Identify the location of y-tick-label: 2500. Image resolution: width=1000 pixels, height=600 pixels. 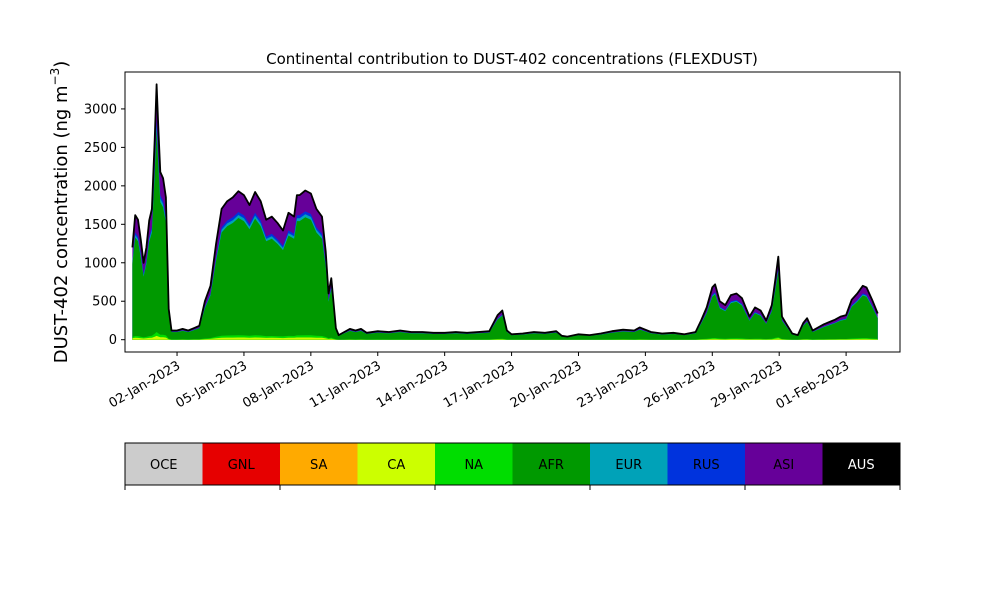
(100, 148).